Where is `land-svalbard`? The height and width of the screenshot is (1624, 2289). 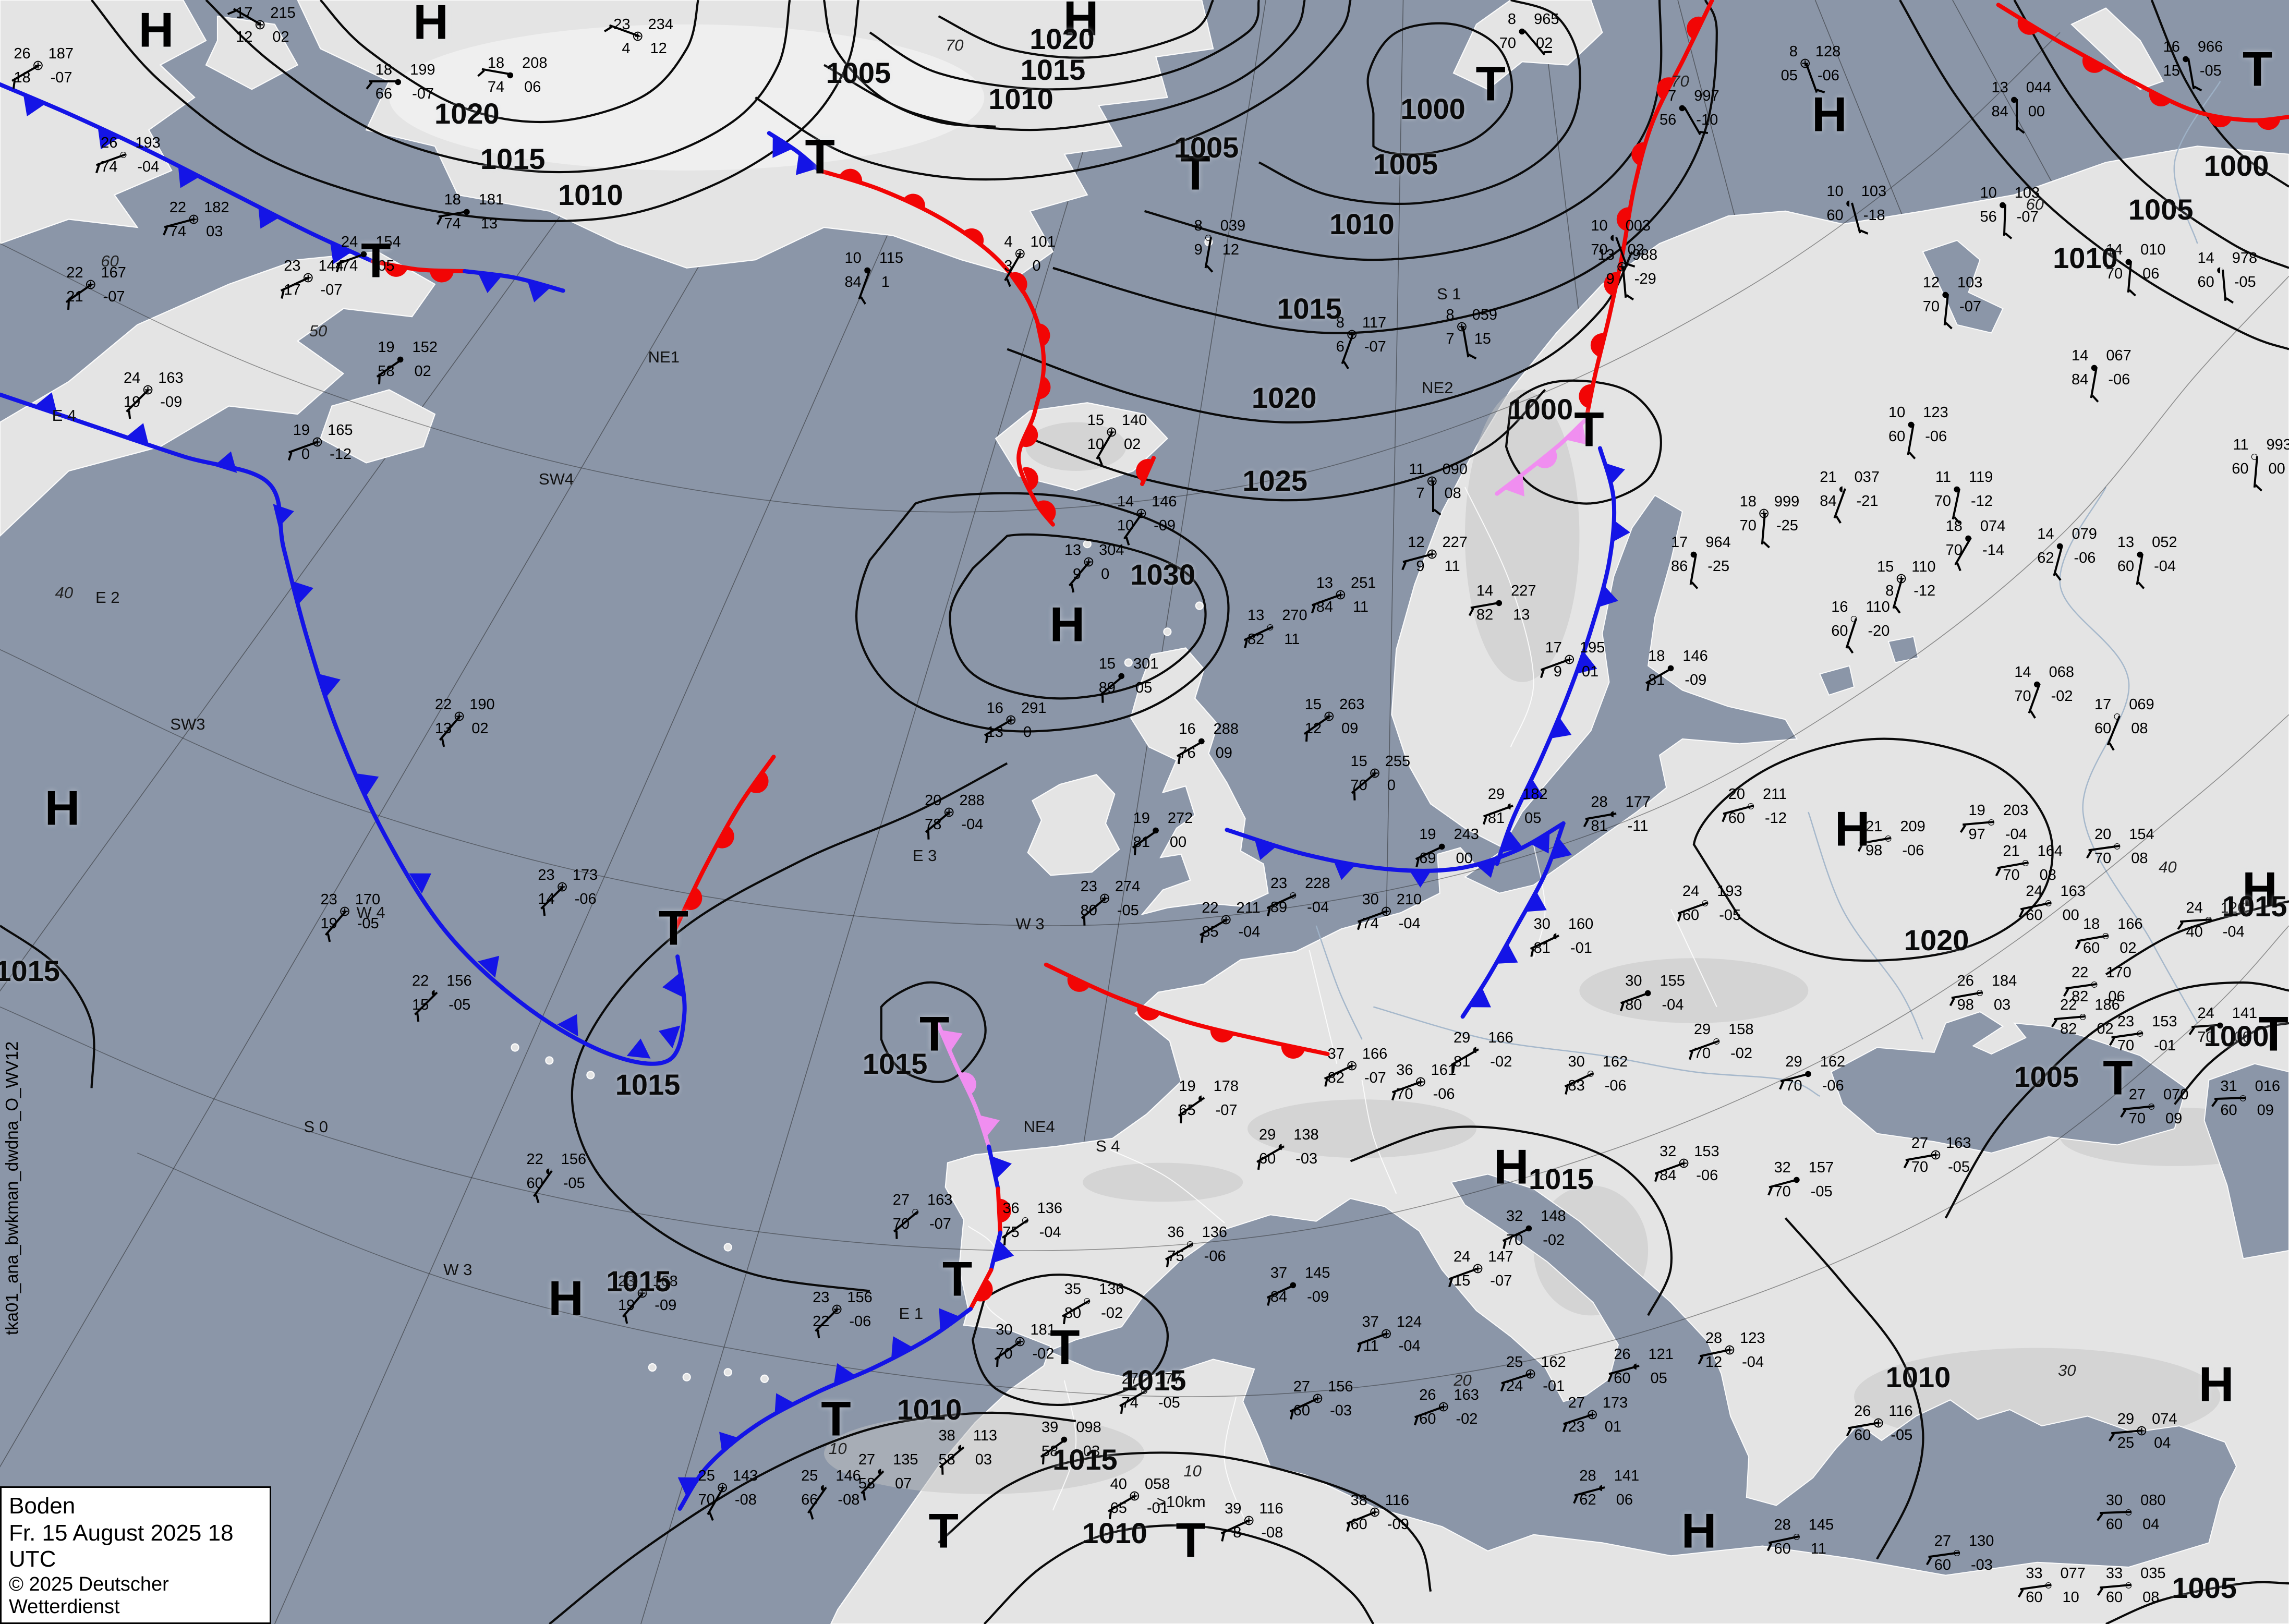 land-svalbard is located at coordinates (1527, 45).